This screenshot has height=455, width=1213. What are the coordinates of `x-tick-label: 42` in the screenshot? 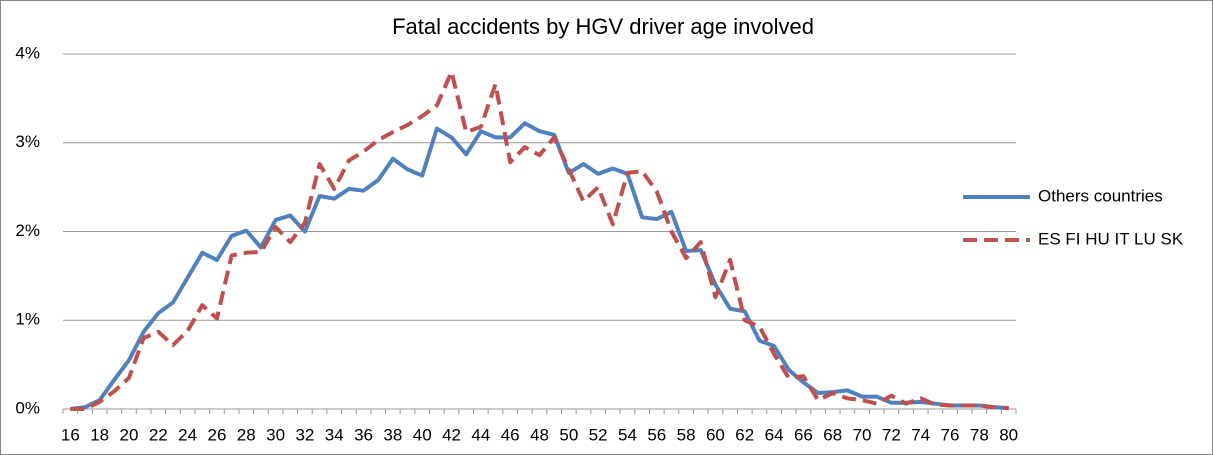 It's located at (451, 434).